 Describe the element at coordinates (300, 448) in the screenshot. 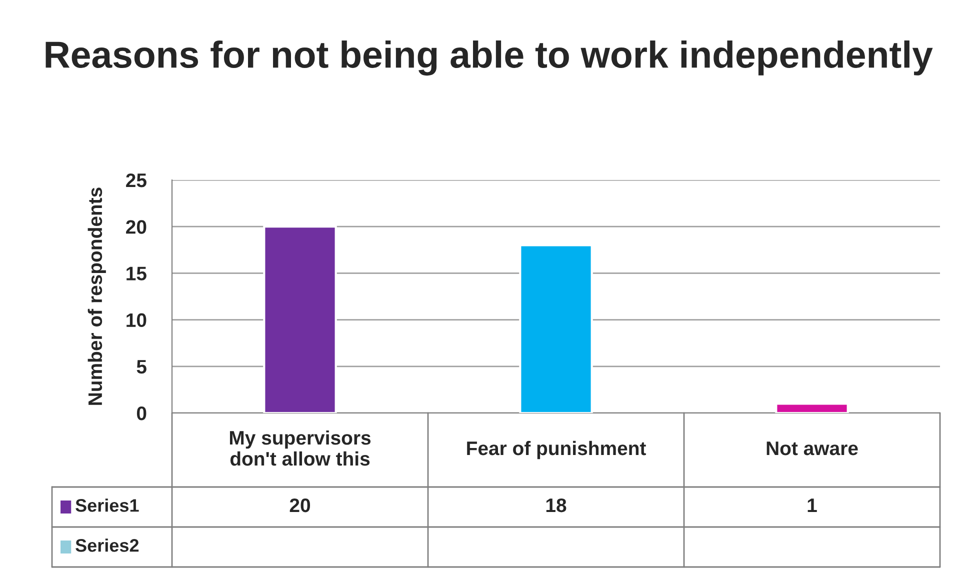

I see `x-tick-label: My supervisors don't allow this` at that location.